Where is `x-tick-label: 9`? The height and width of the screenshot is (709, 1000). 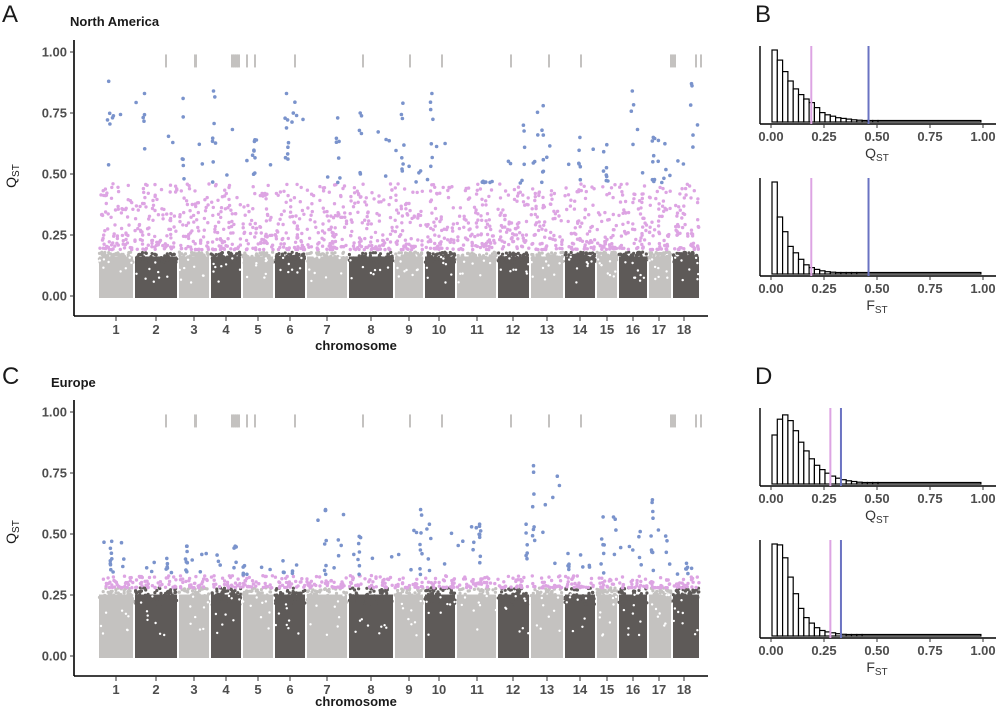
x-tick-label: 9 is located at coordinates (408, 329).